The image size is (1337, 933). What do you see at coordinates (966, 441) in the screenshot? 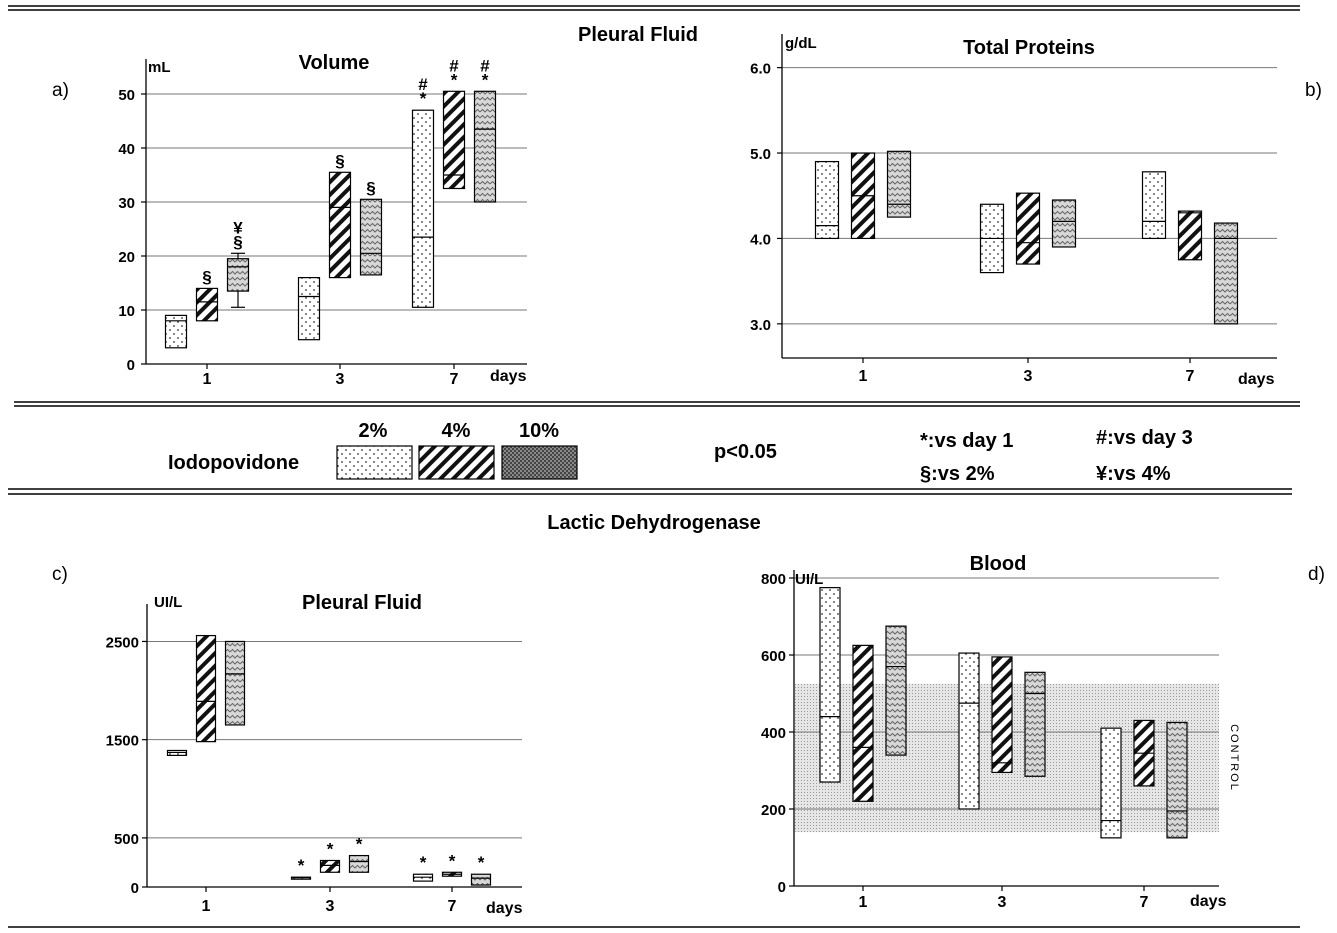
I see `legend-sym-day1: *:vs day 1` at bounding box center [966, 441].